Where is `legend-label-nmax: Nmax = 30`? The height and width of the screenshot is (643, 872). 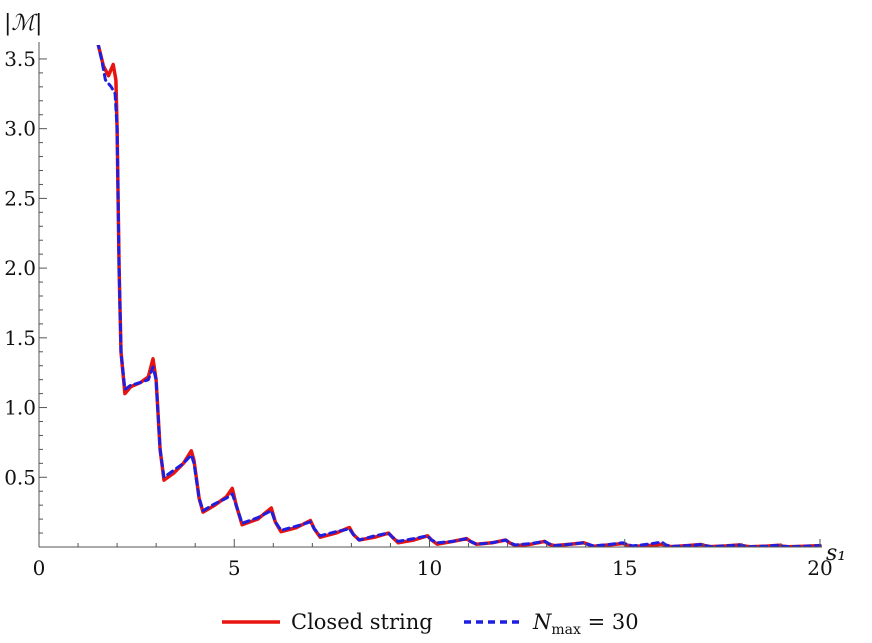 legend-label-nmax: Nmax = 30 is located at coordinates (585, 624).